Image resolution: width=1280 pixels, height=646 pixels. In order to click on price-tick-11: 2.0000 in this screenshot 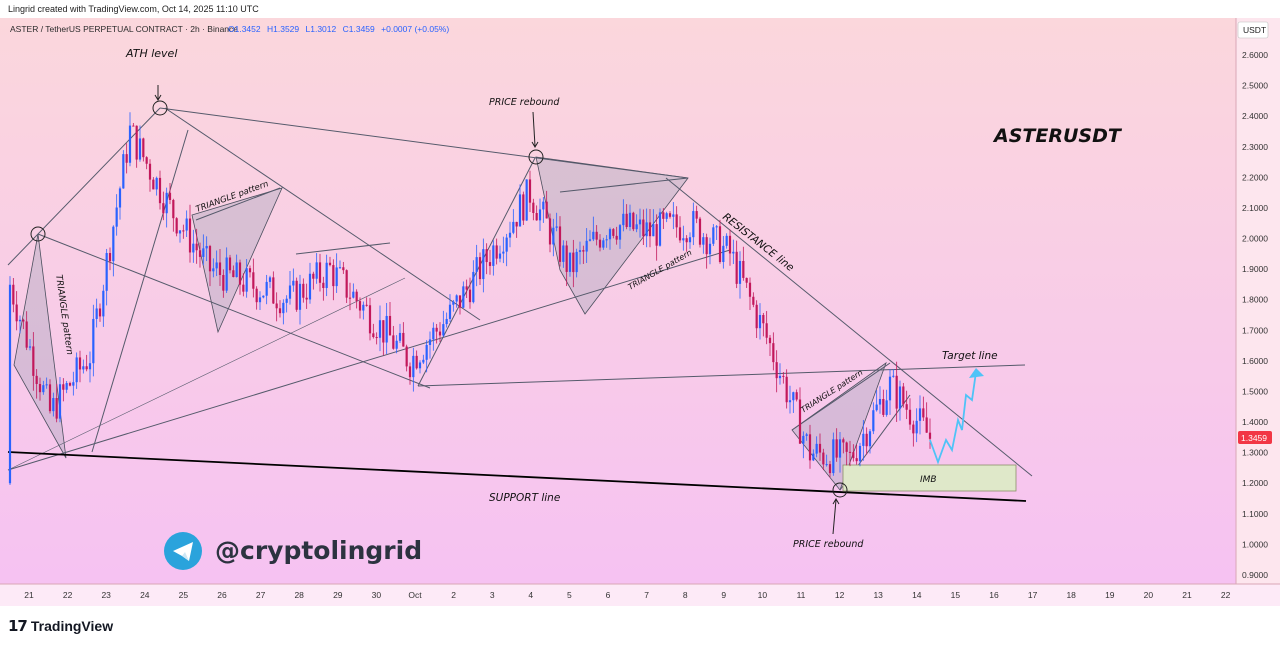, I will do `click(1255, 239)`.